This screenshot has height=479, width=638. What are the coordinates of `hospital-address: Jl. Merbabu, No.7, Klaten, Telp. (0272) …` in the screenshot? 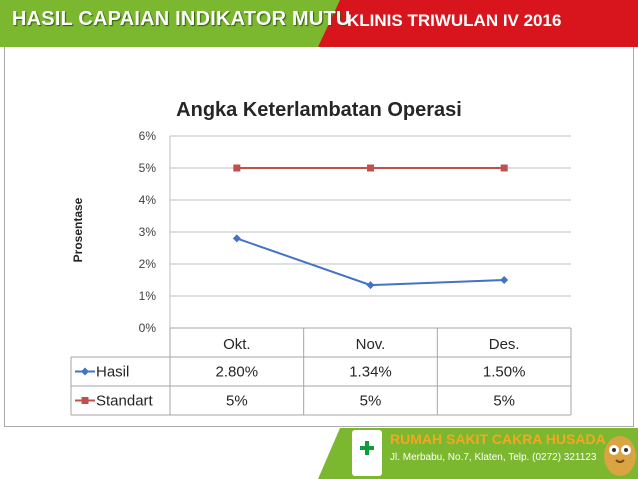 It's located at (493, 457).